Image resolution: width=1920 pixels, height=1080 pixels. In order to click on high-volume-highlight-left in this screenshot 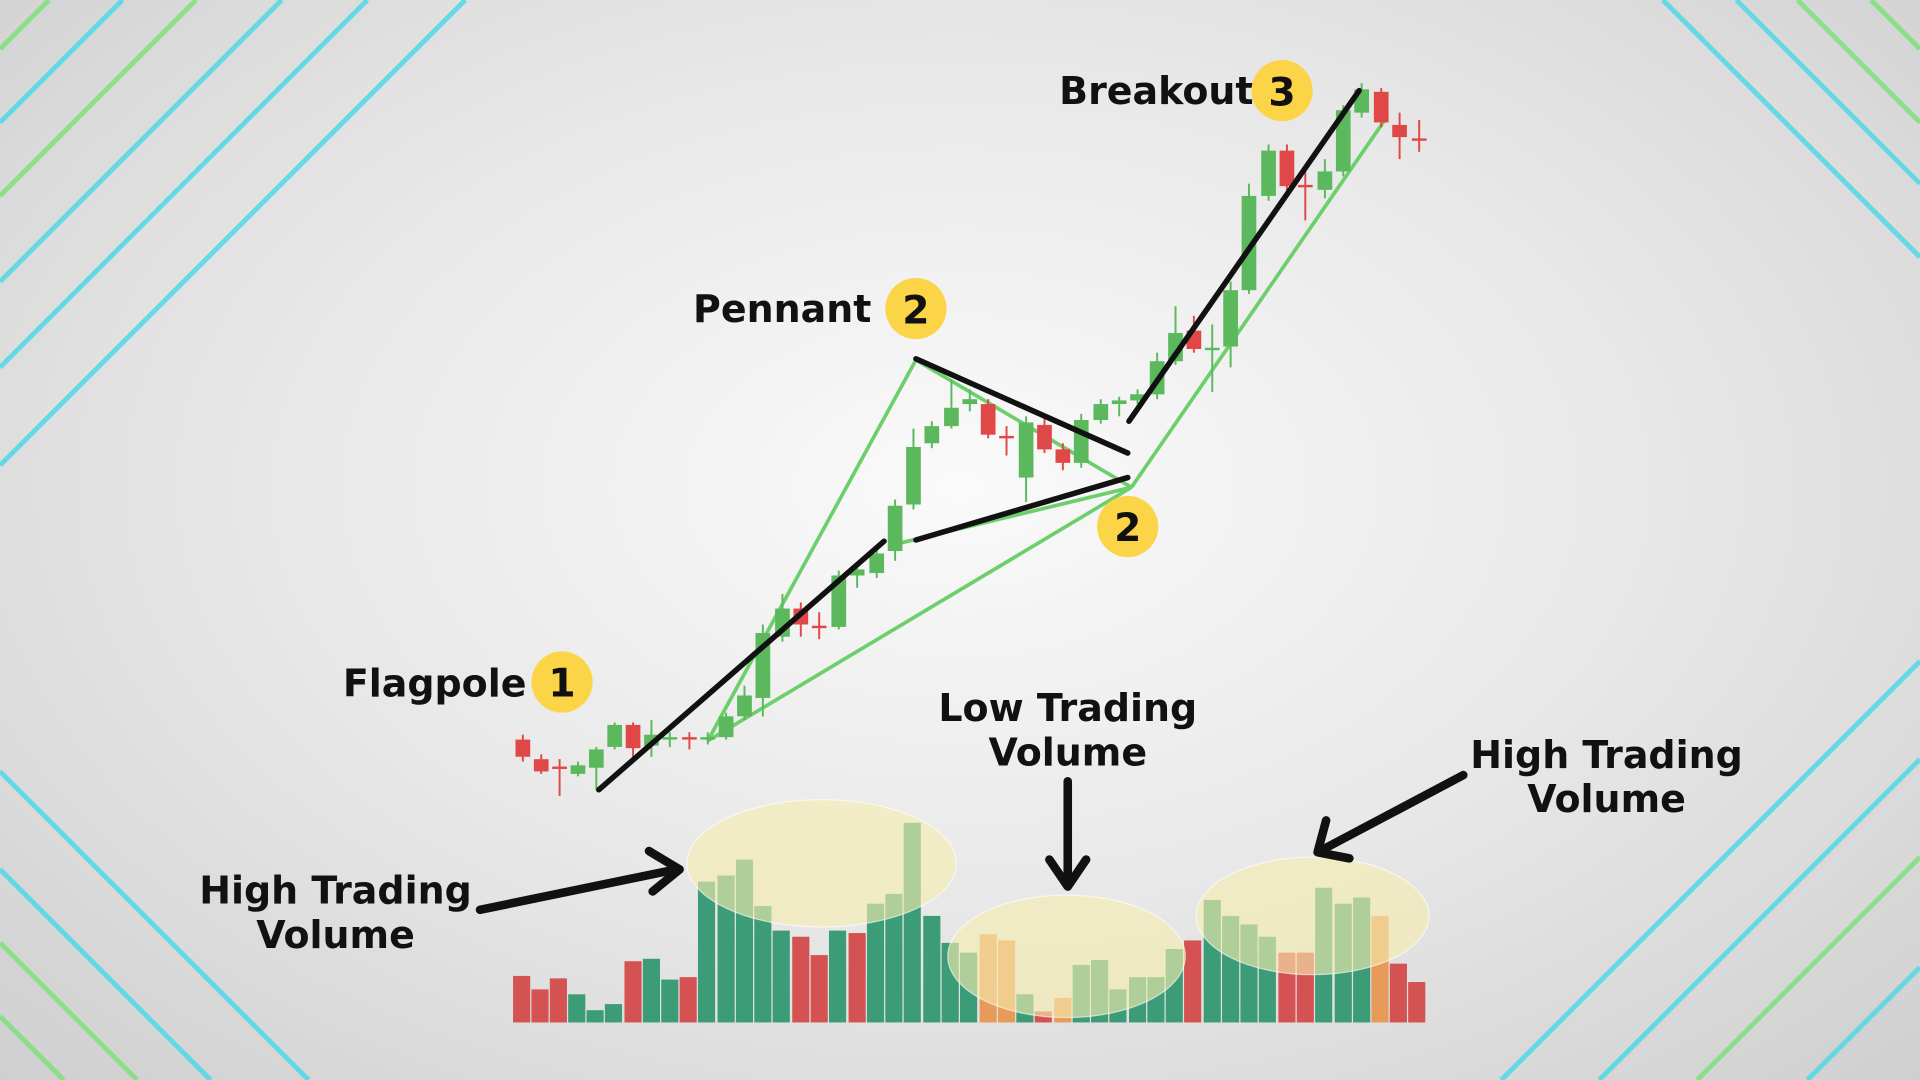, I will do `click(821, 863)`.